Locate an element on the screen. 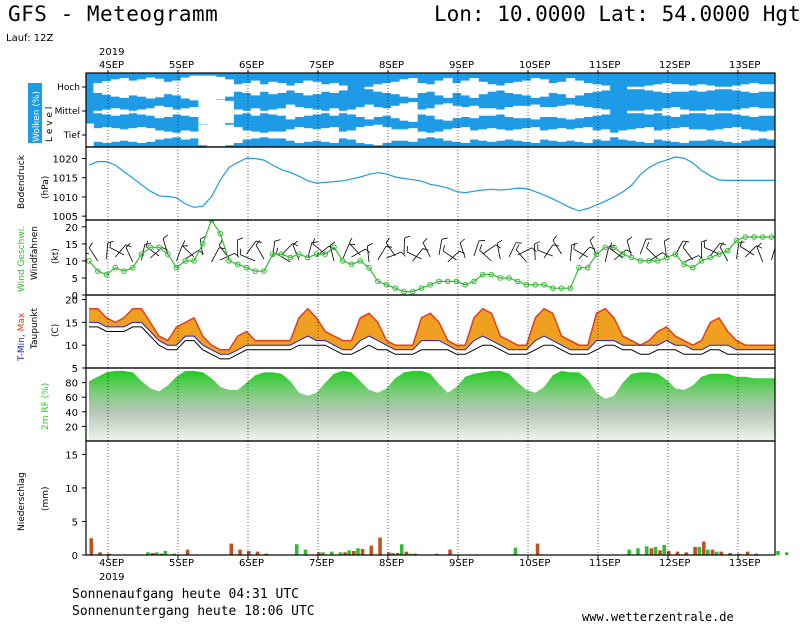  pressure-tick-label: 1015 is located at coordinates (65, 179).